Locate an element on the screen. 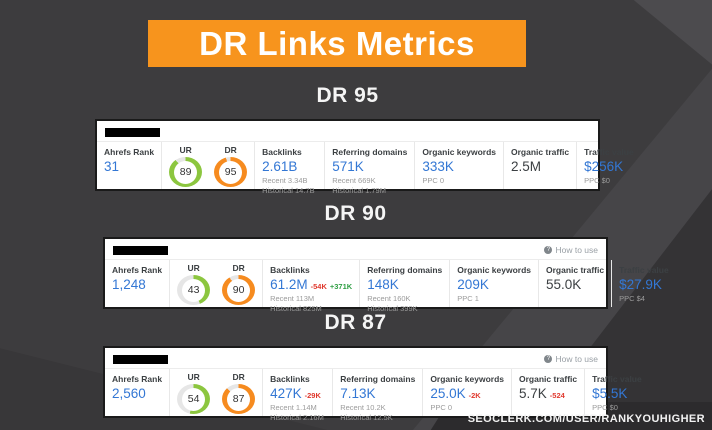 This screenshot has height=430, width=712. backlinks-historical: Historical 14.7B is located at coordinates (288, 190).